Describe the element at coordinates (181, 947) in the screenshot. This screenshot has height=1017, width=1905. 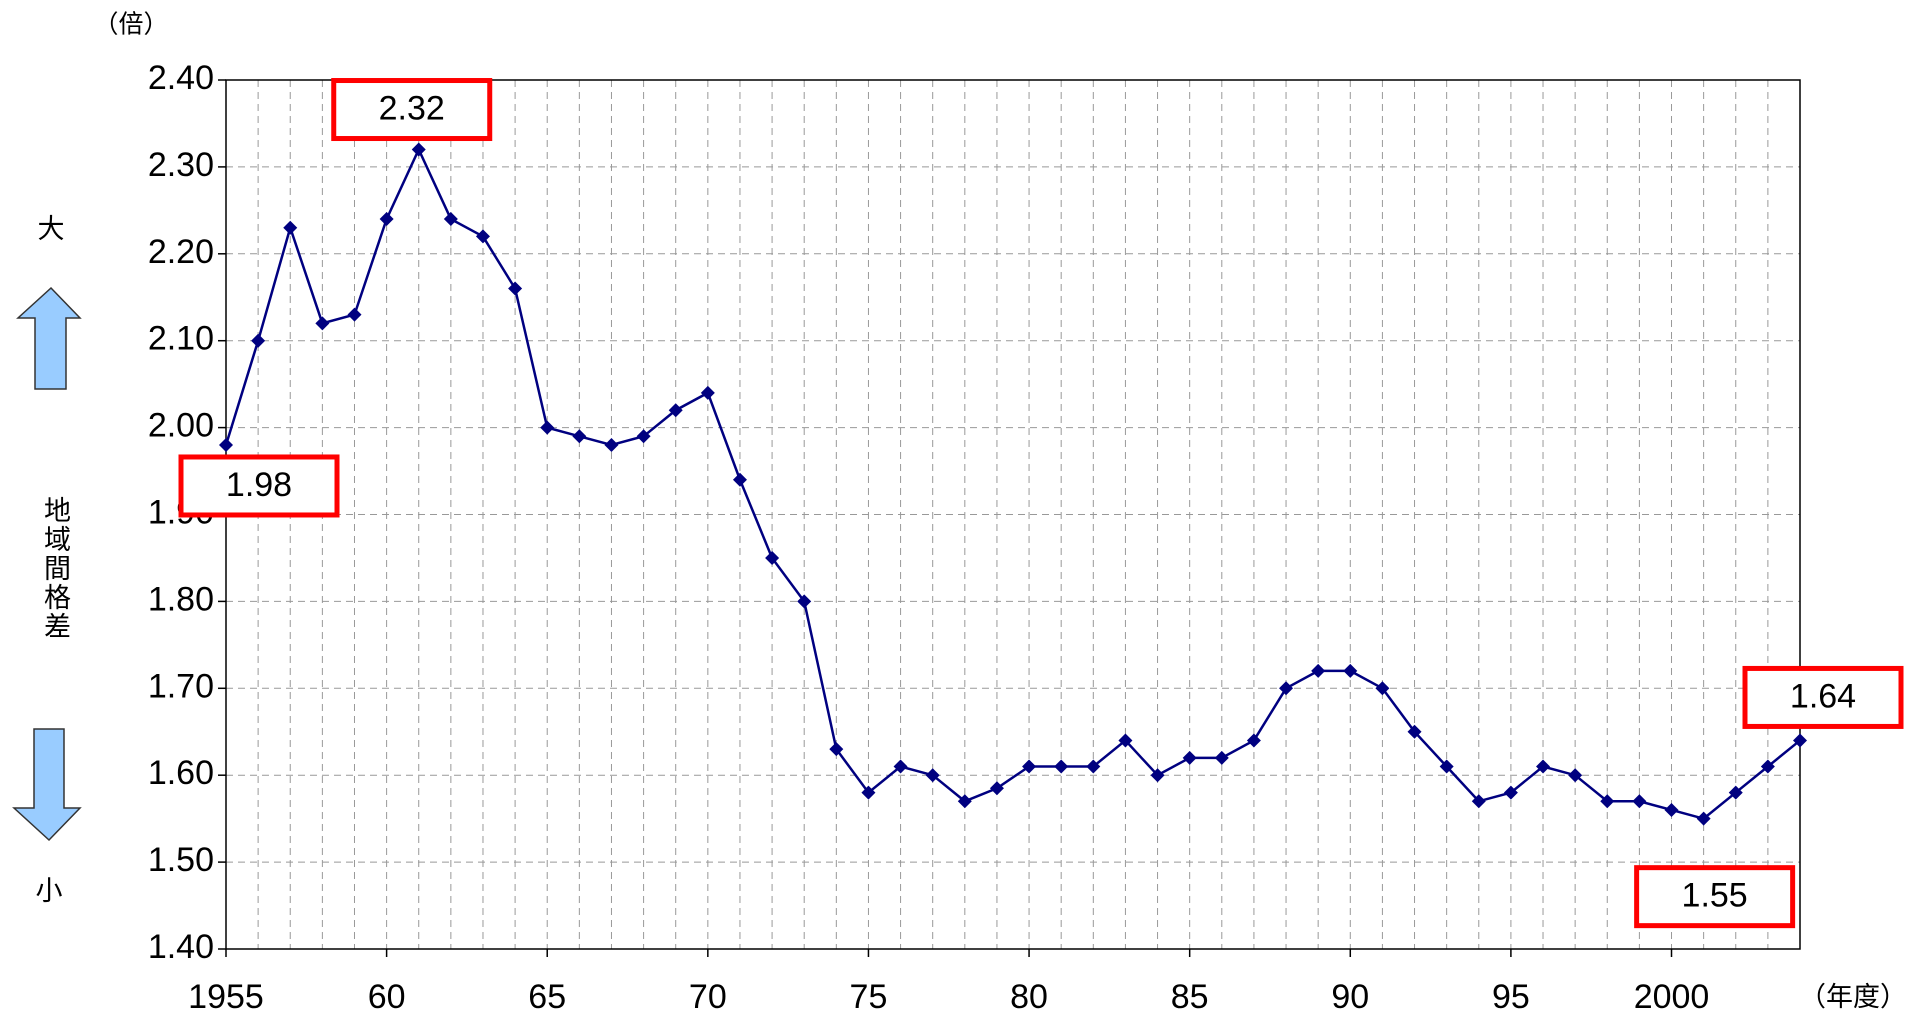
I see `y-tick-label: 1.40` at that location.